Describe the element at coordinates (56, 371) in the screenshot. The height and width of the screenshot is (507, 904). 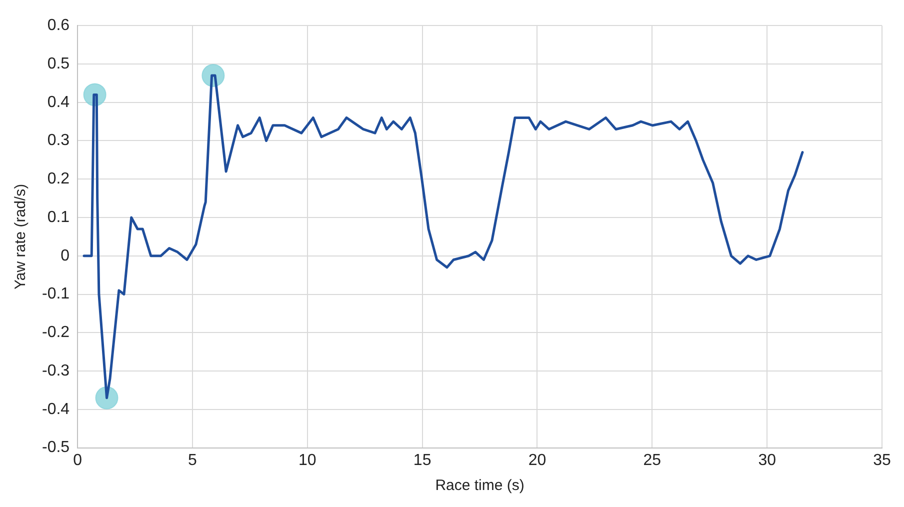
I see `y-tick-label: -0.3` at that location.